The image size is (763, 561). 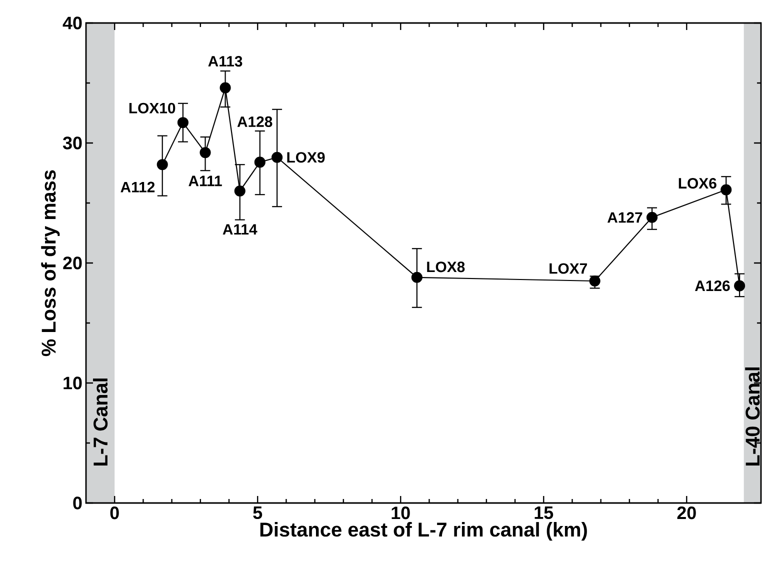 What do you see at coordinates (697, 183) in the screenshot?
I see `annotation: LOX6` at bounding box center [697, 183].